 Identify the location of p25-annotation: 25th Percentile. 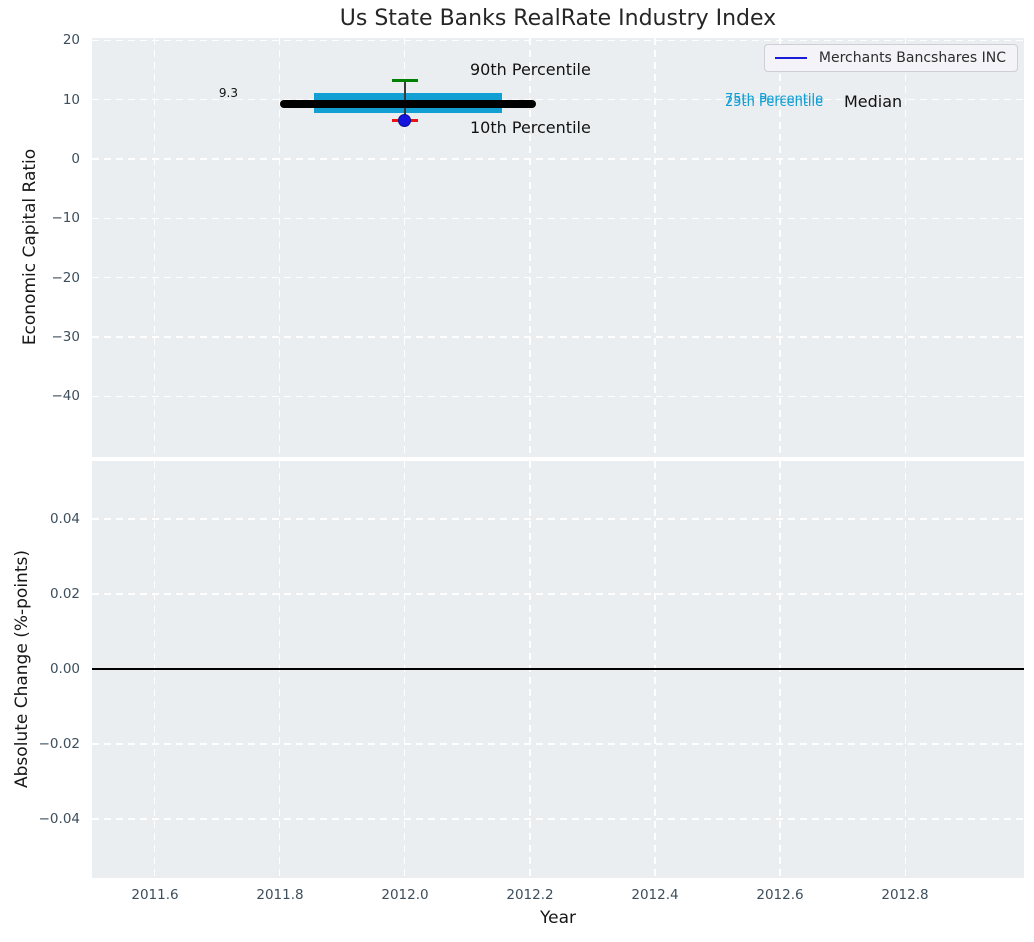
(774, 102).